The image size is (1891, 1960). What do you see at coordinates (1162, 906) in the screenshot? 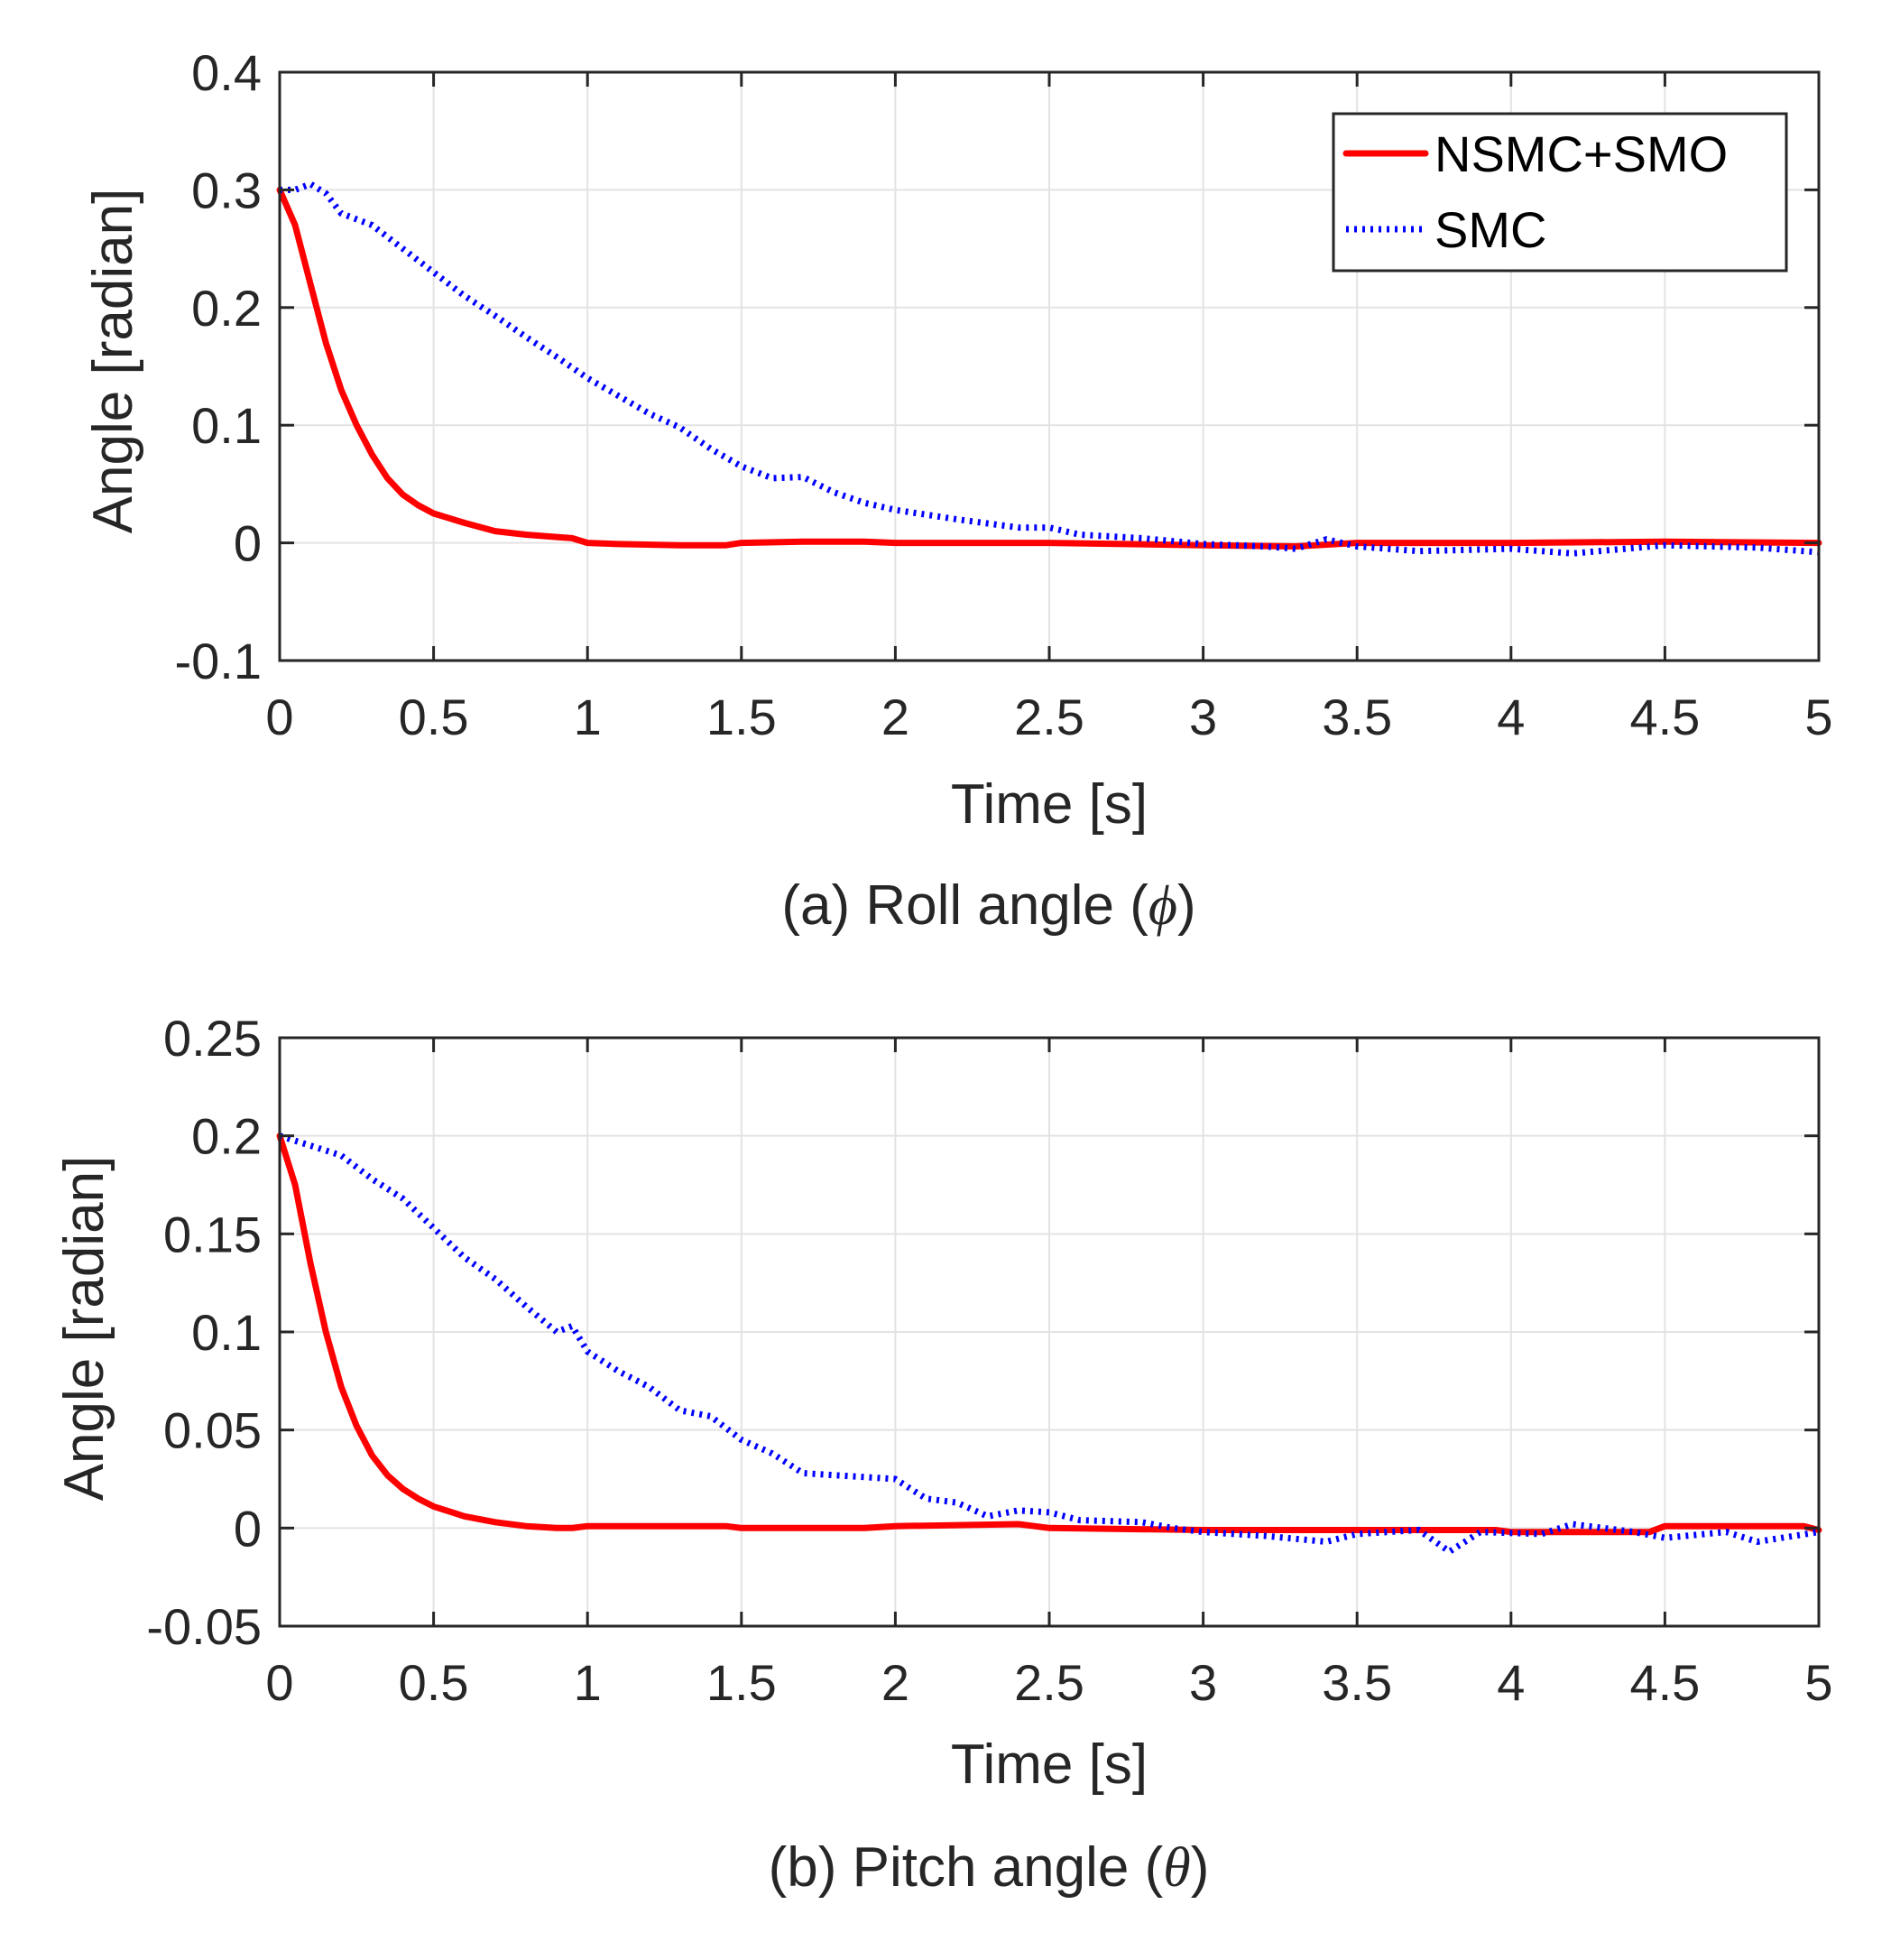
I see `caption-symbol: ϕ` at bounding box center [1162, 906].